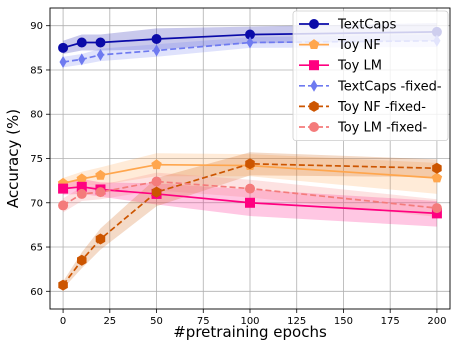  Describe the element at coordinates (36, 292) in the screenshot. I see `y-tick-label: 60` at that location.